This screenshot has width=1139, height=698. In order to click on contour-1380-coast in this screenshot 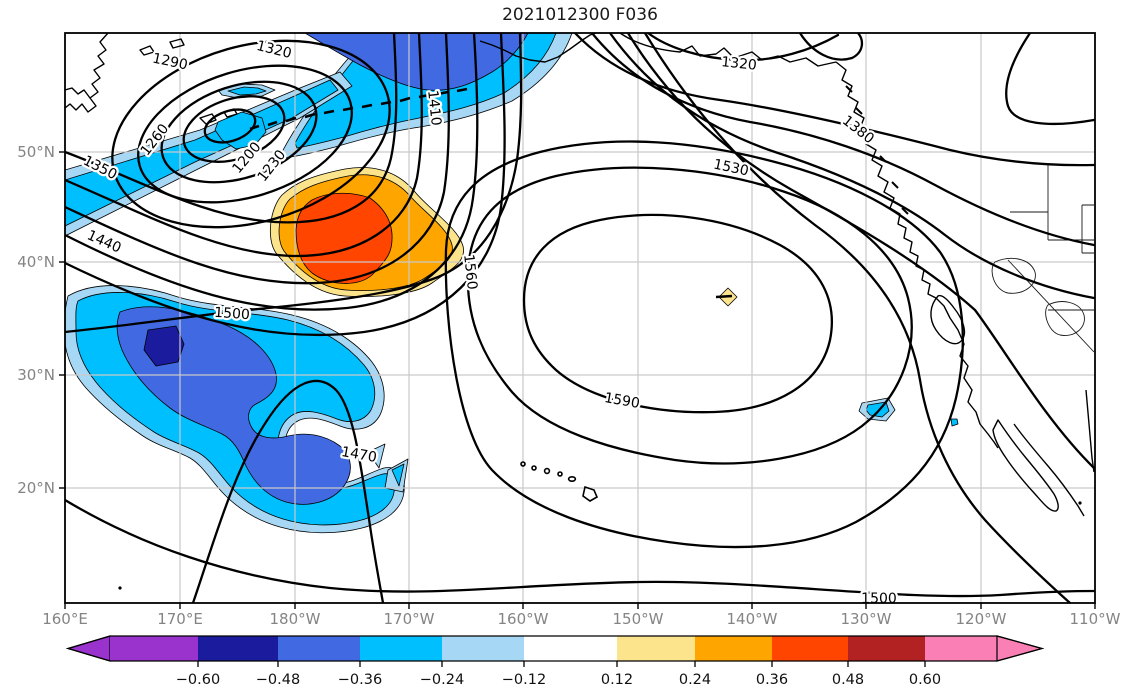, I will do `click(842, 140)`.